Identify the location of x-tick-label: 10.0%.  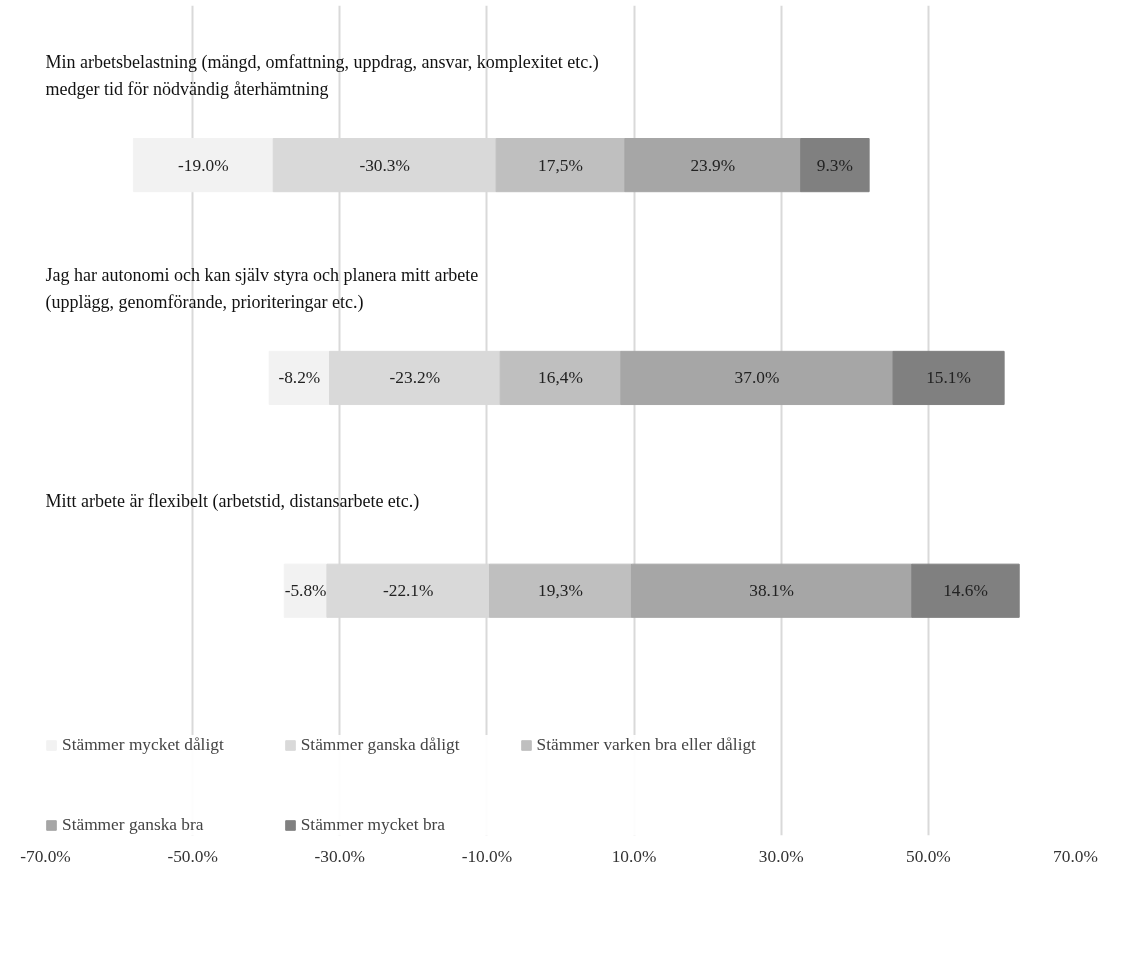
(634, 856).